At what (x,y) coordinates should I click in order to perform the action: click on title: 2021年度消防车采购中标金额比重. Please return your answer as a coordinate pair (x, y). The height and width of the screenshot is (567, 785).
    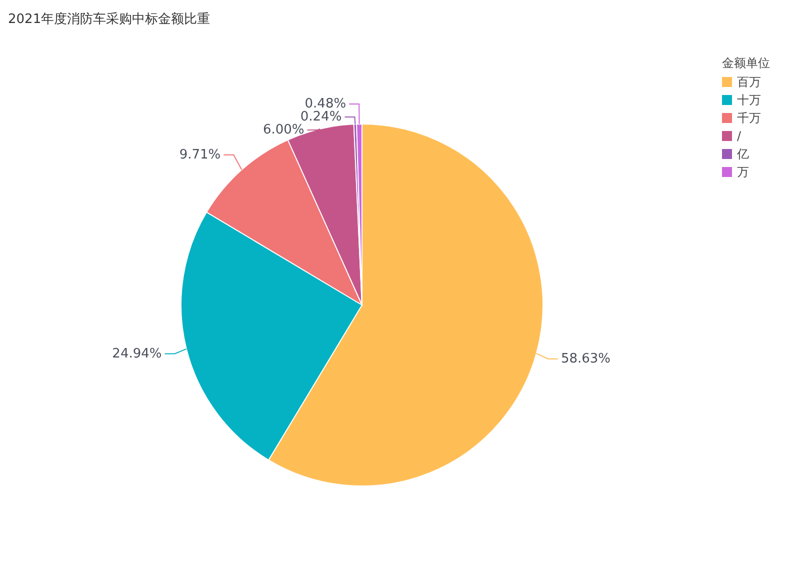
    Looking at the image, I should click on (109, 19).